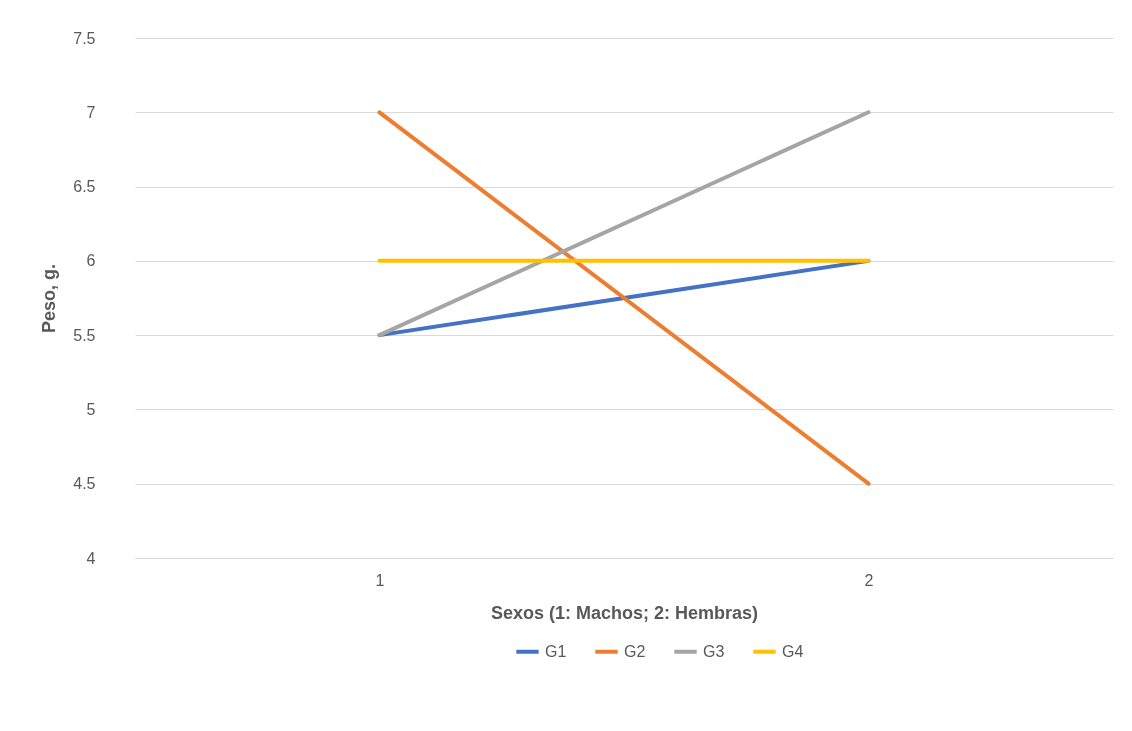  Describe the element at coordinates (556, 651) in the screenshot. I see `legend-label: G1` at that location.